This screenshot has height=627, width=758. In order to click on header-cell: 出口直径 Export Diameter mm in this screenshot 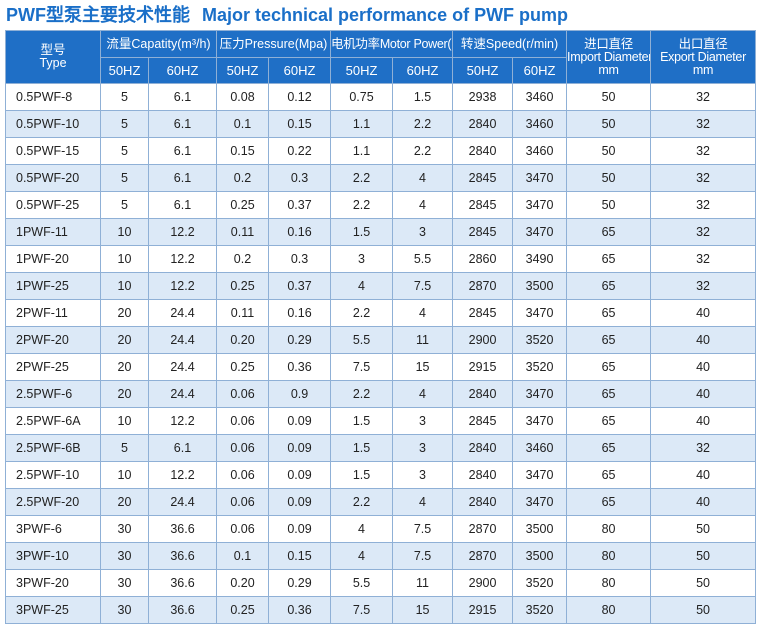, I will do `click(703, 57)`.